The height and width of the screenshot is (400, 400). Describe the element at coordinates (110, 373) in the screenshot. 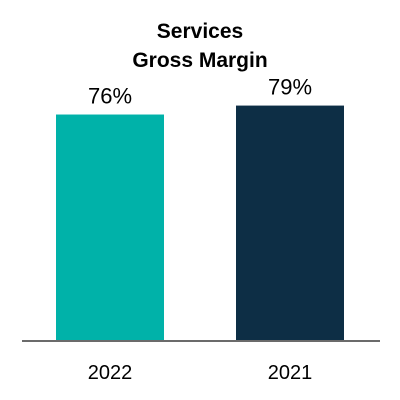

I see `x-tick-label-2022: 2022` at that location.